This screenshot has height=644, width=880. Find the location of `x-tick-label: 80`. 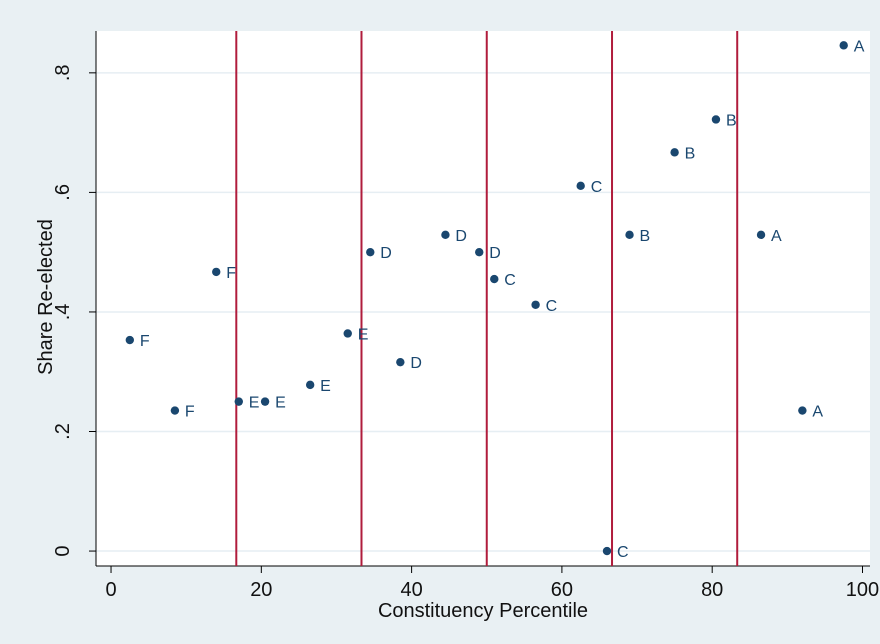

x-tick-label: 80 is located at coordinates (712, 590).